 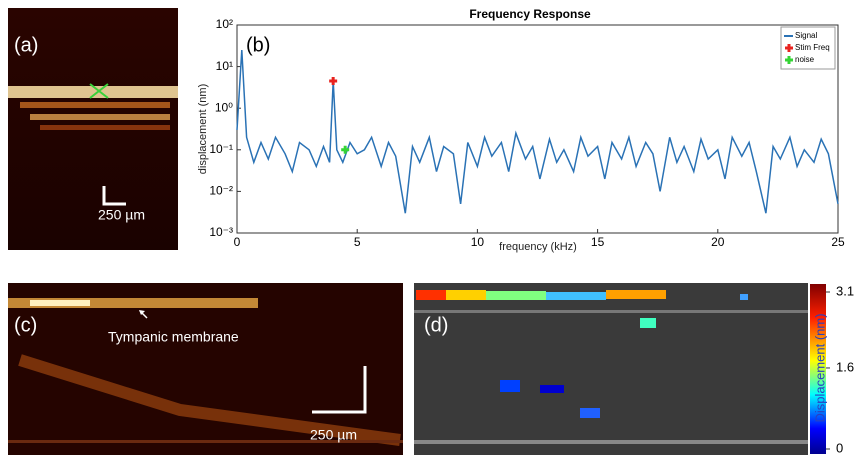 What do you see at coordinates (806, 35) in the screenshot?
I see `legend-label: Signal` at bounding box center [806, 35].